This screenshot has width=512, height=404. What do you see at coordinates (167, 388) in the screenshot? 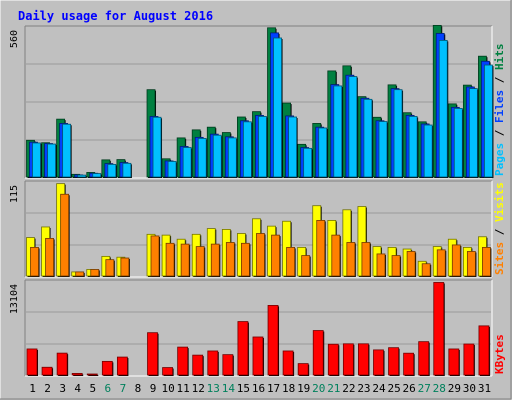
I see `x-tick-label-day-10: 10` at bounding box center [167, 388].